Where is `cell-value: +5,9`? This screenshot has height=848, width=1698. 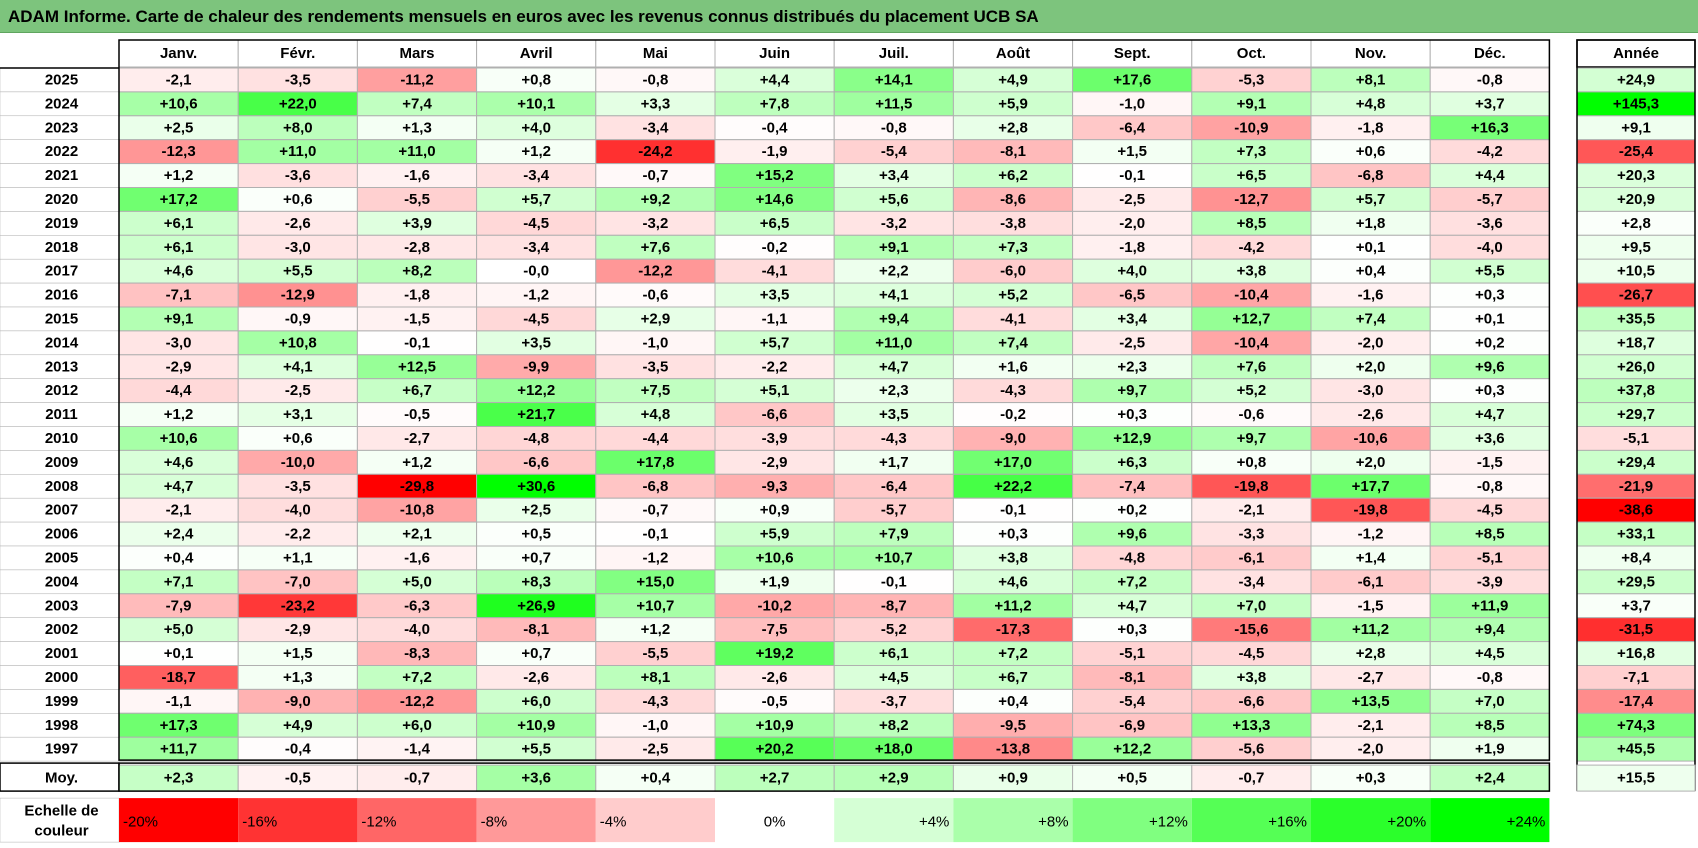
cell-value: +5,9 is located at coordinates (1013, 103).